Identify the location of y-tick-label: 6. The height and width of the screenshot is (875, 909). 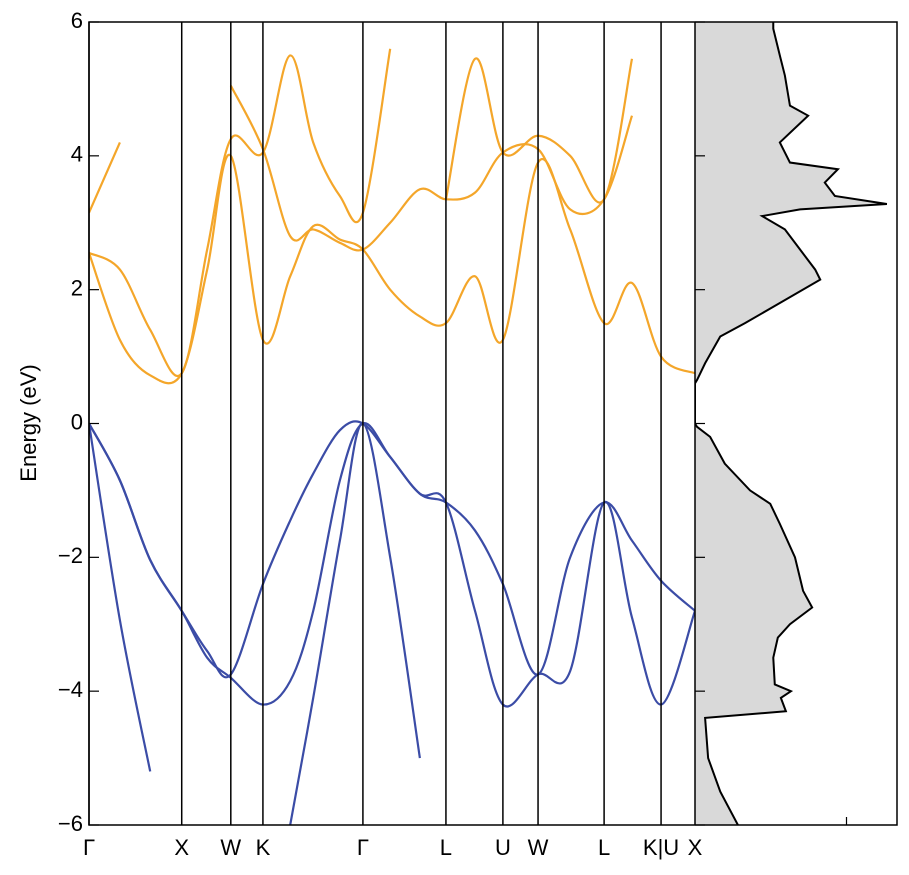
(77, 20).